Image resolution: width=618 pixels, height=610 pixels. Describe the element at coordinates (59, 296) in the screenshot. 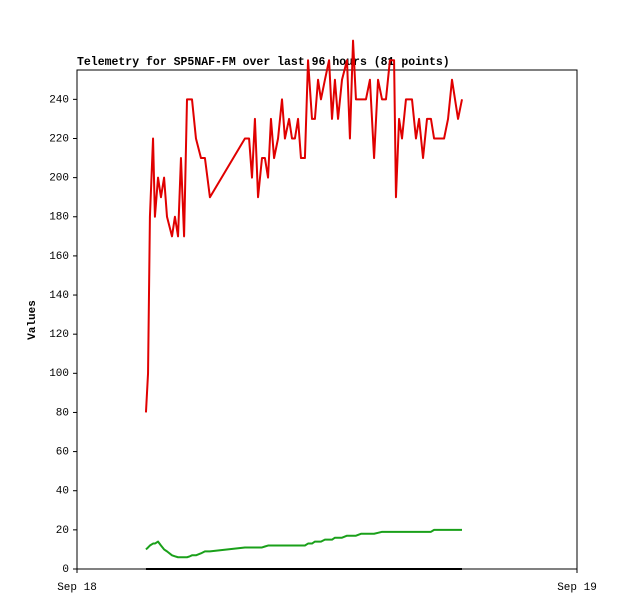

I see `y-tick-label: 140` at that location.